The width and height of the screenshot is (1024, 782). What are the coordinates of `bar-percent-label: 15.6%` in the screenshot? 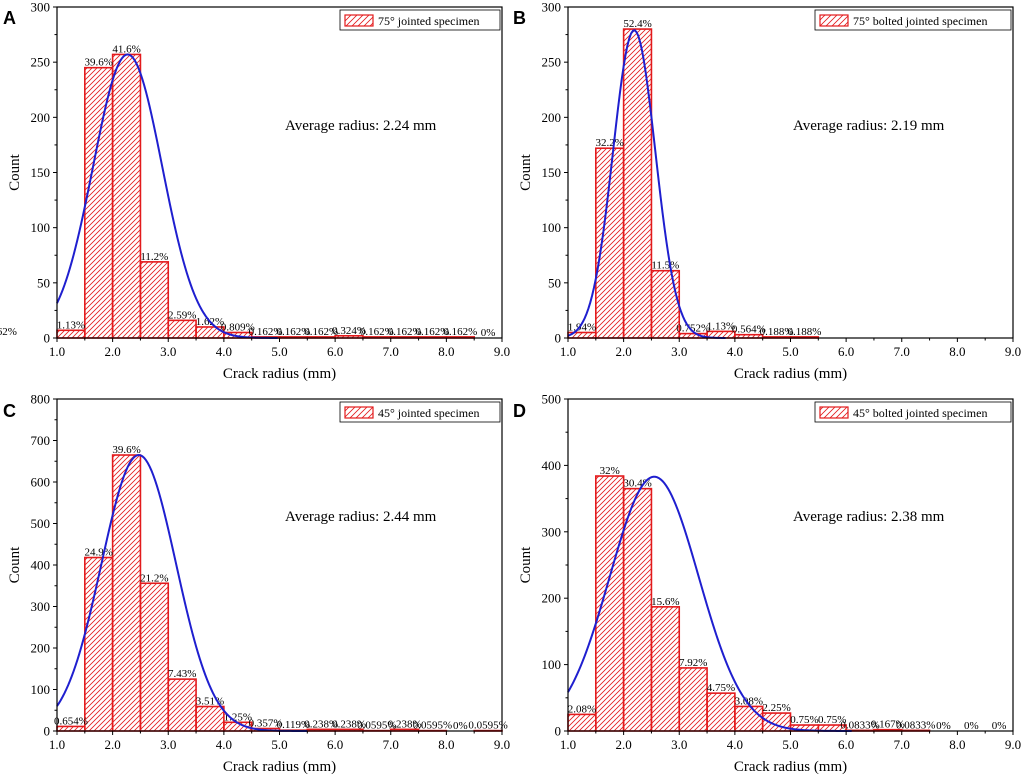 It's located at (665, 602).